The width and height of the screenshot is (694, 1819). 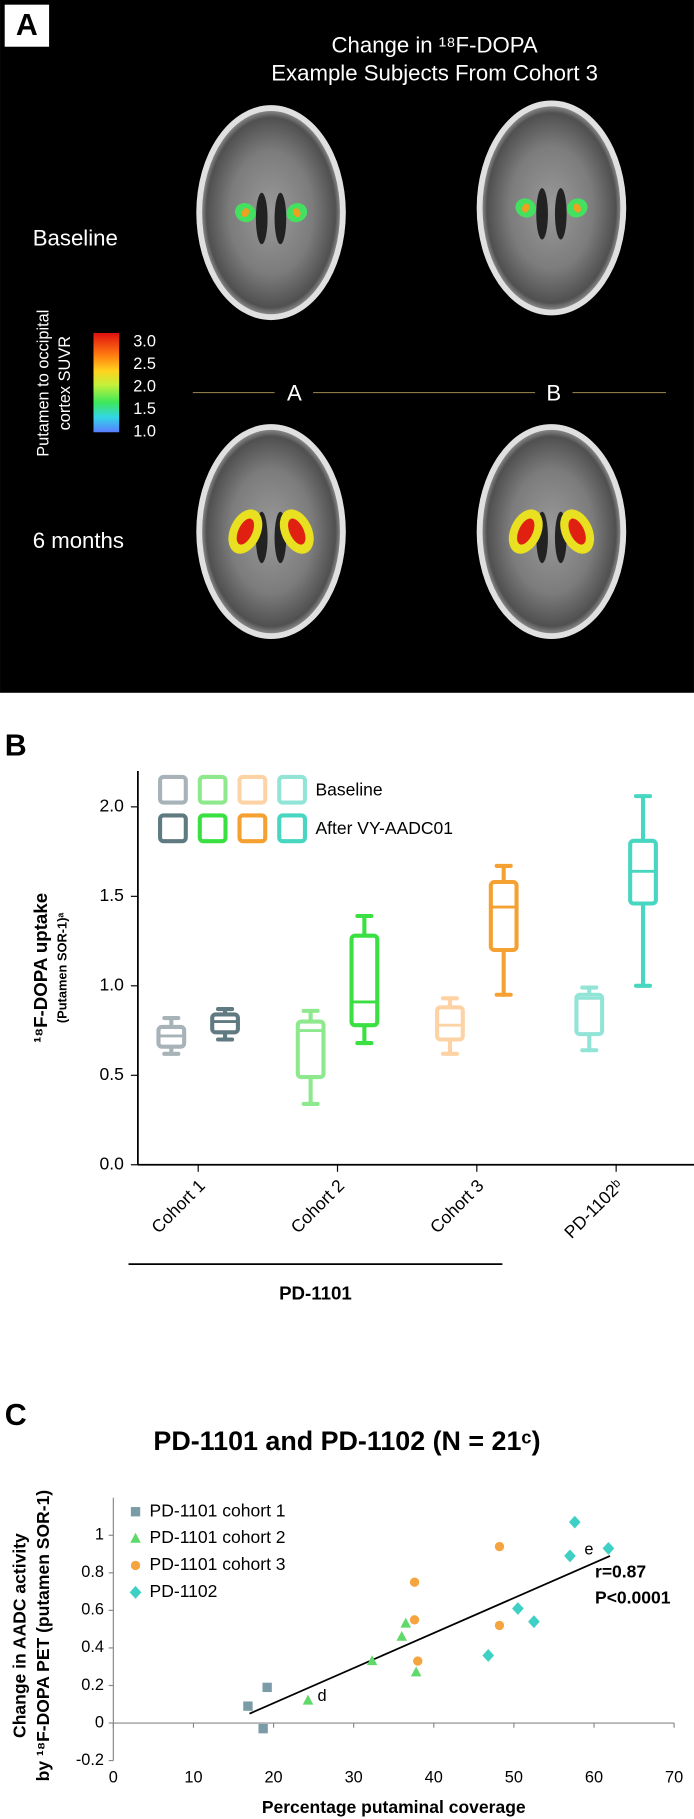 What do you see at coordinates (633, 1598) in the screenshot?
I see `annotation: P<0.0001` at bounding box center [633, 1598].